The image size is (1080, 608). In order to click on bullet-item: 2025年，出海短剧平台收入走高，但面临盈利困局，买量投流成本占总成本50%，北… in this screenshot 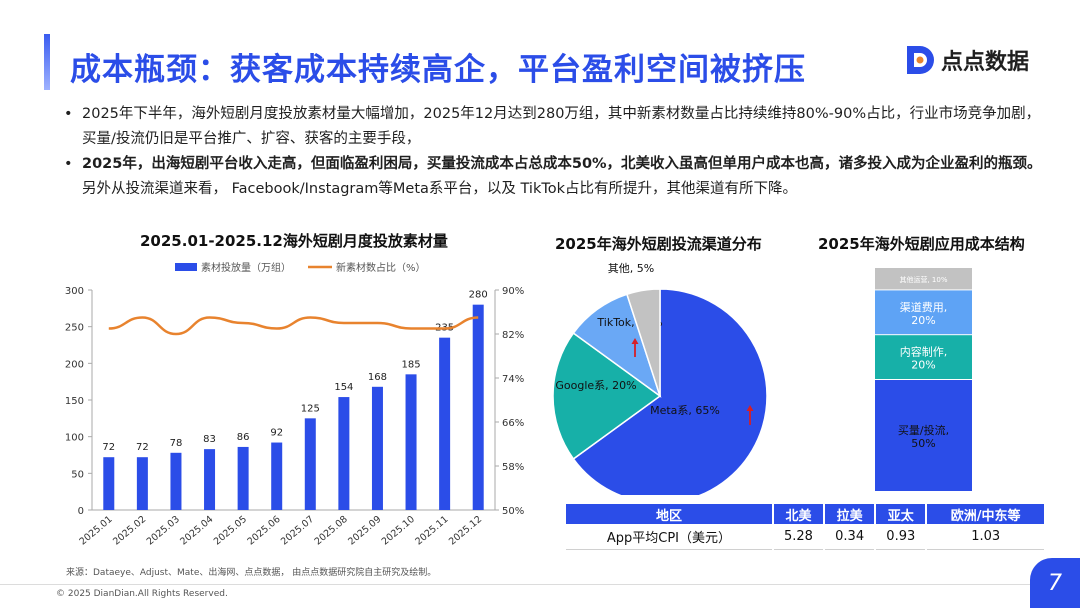, I will do `click(557, 177)`.